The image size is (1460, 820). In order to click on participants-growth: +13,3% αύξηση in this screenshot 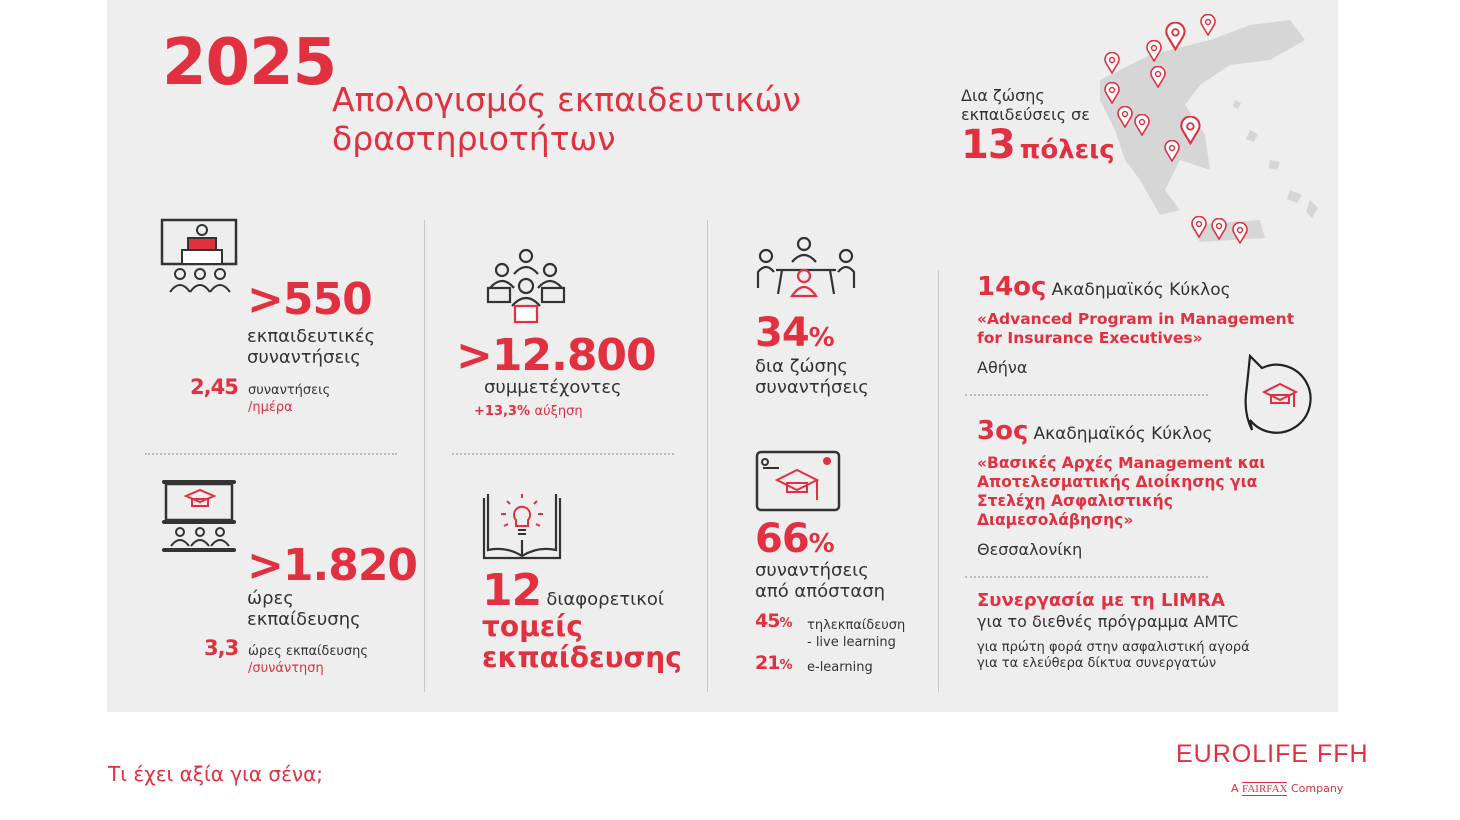, I will do `click(528, 411)`.